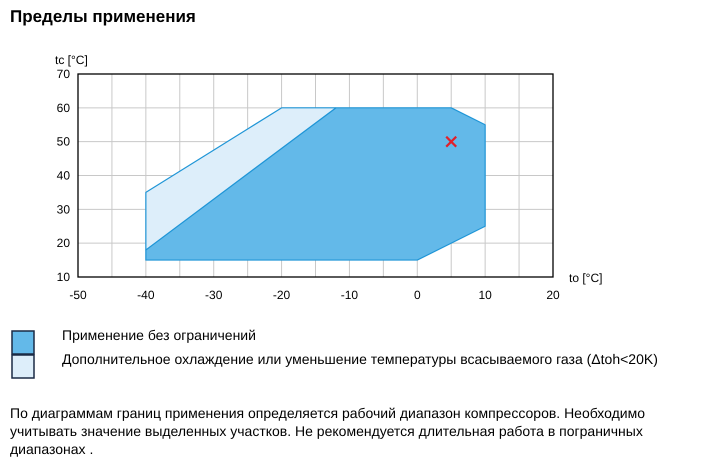  Describe the element at coordinates (159, 335) in the screenshot. I see `legend-label: Применение без ограничений` at that location.